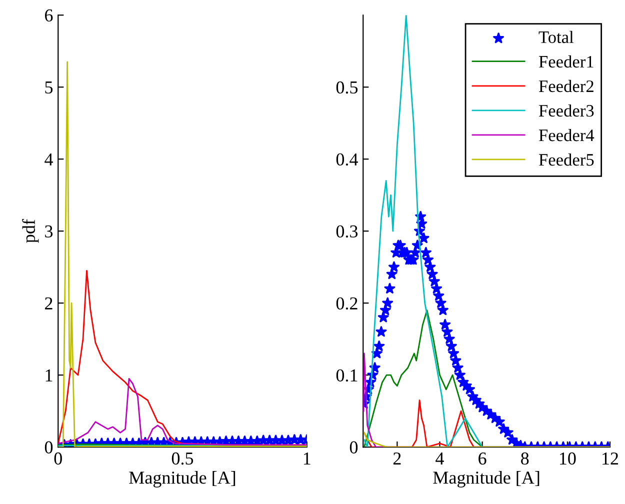 The height and width of the screenshot is (504, 625). What do you see at coordinates (440, 458) in the screenshot?
I see `x-tick-label: 4` at bounding box center [440, 458].